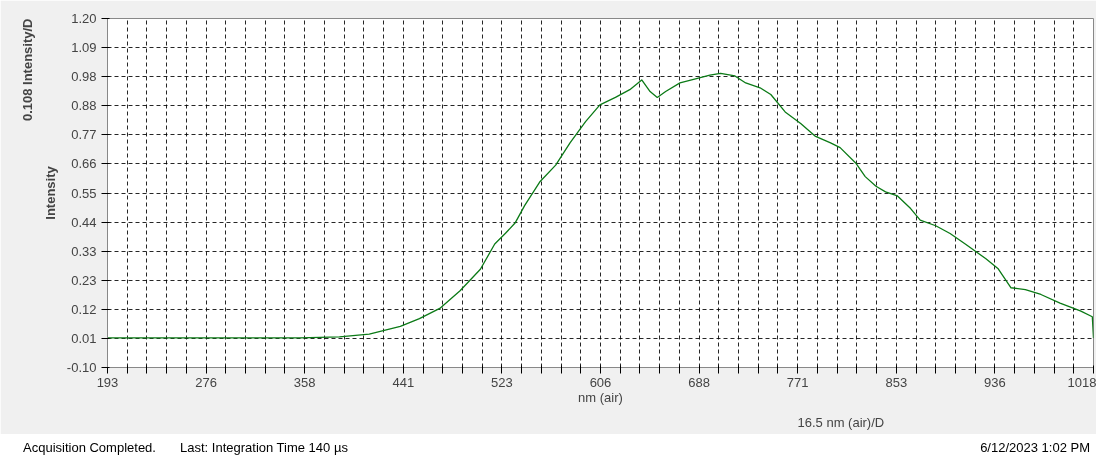 The height and width of the screenshot is (464, 1096). What do you see at coordinates (304, 382) in the screenshot?
I see `x-tick-label: 358` at bounding box center [304, 382].